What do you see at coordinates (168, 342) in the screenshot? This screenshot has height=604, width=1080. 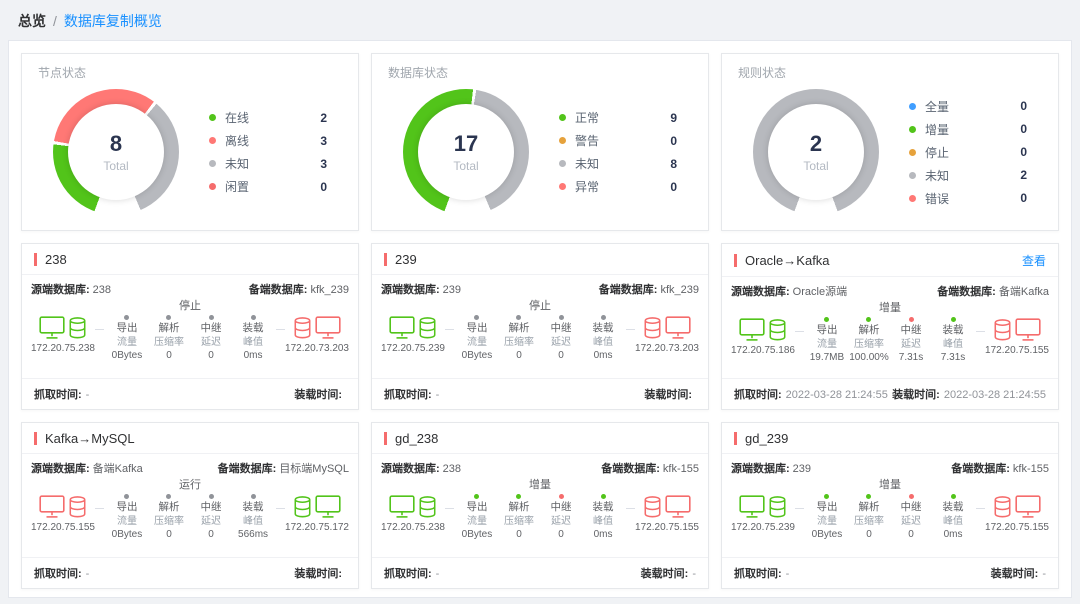 I see `metric-label: 压缩率` at bounding box center [168, 342].